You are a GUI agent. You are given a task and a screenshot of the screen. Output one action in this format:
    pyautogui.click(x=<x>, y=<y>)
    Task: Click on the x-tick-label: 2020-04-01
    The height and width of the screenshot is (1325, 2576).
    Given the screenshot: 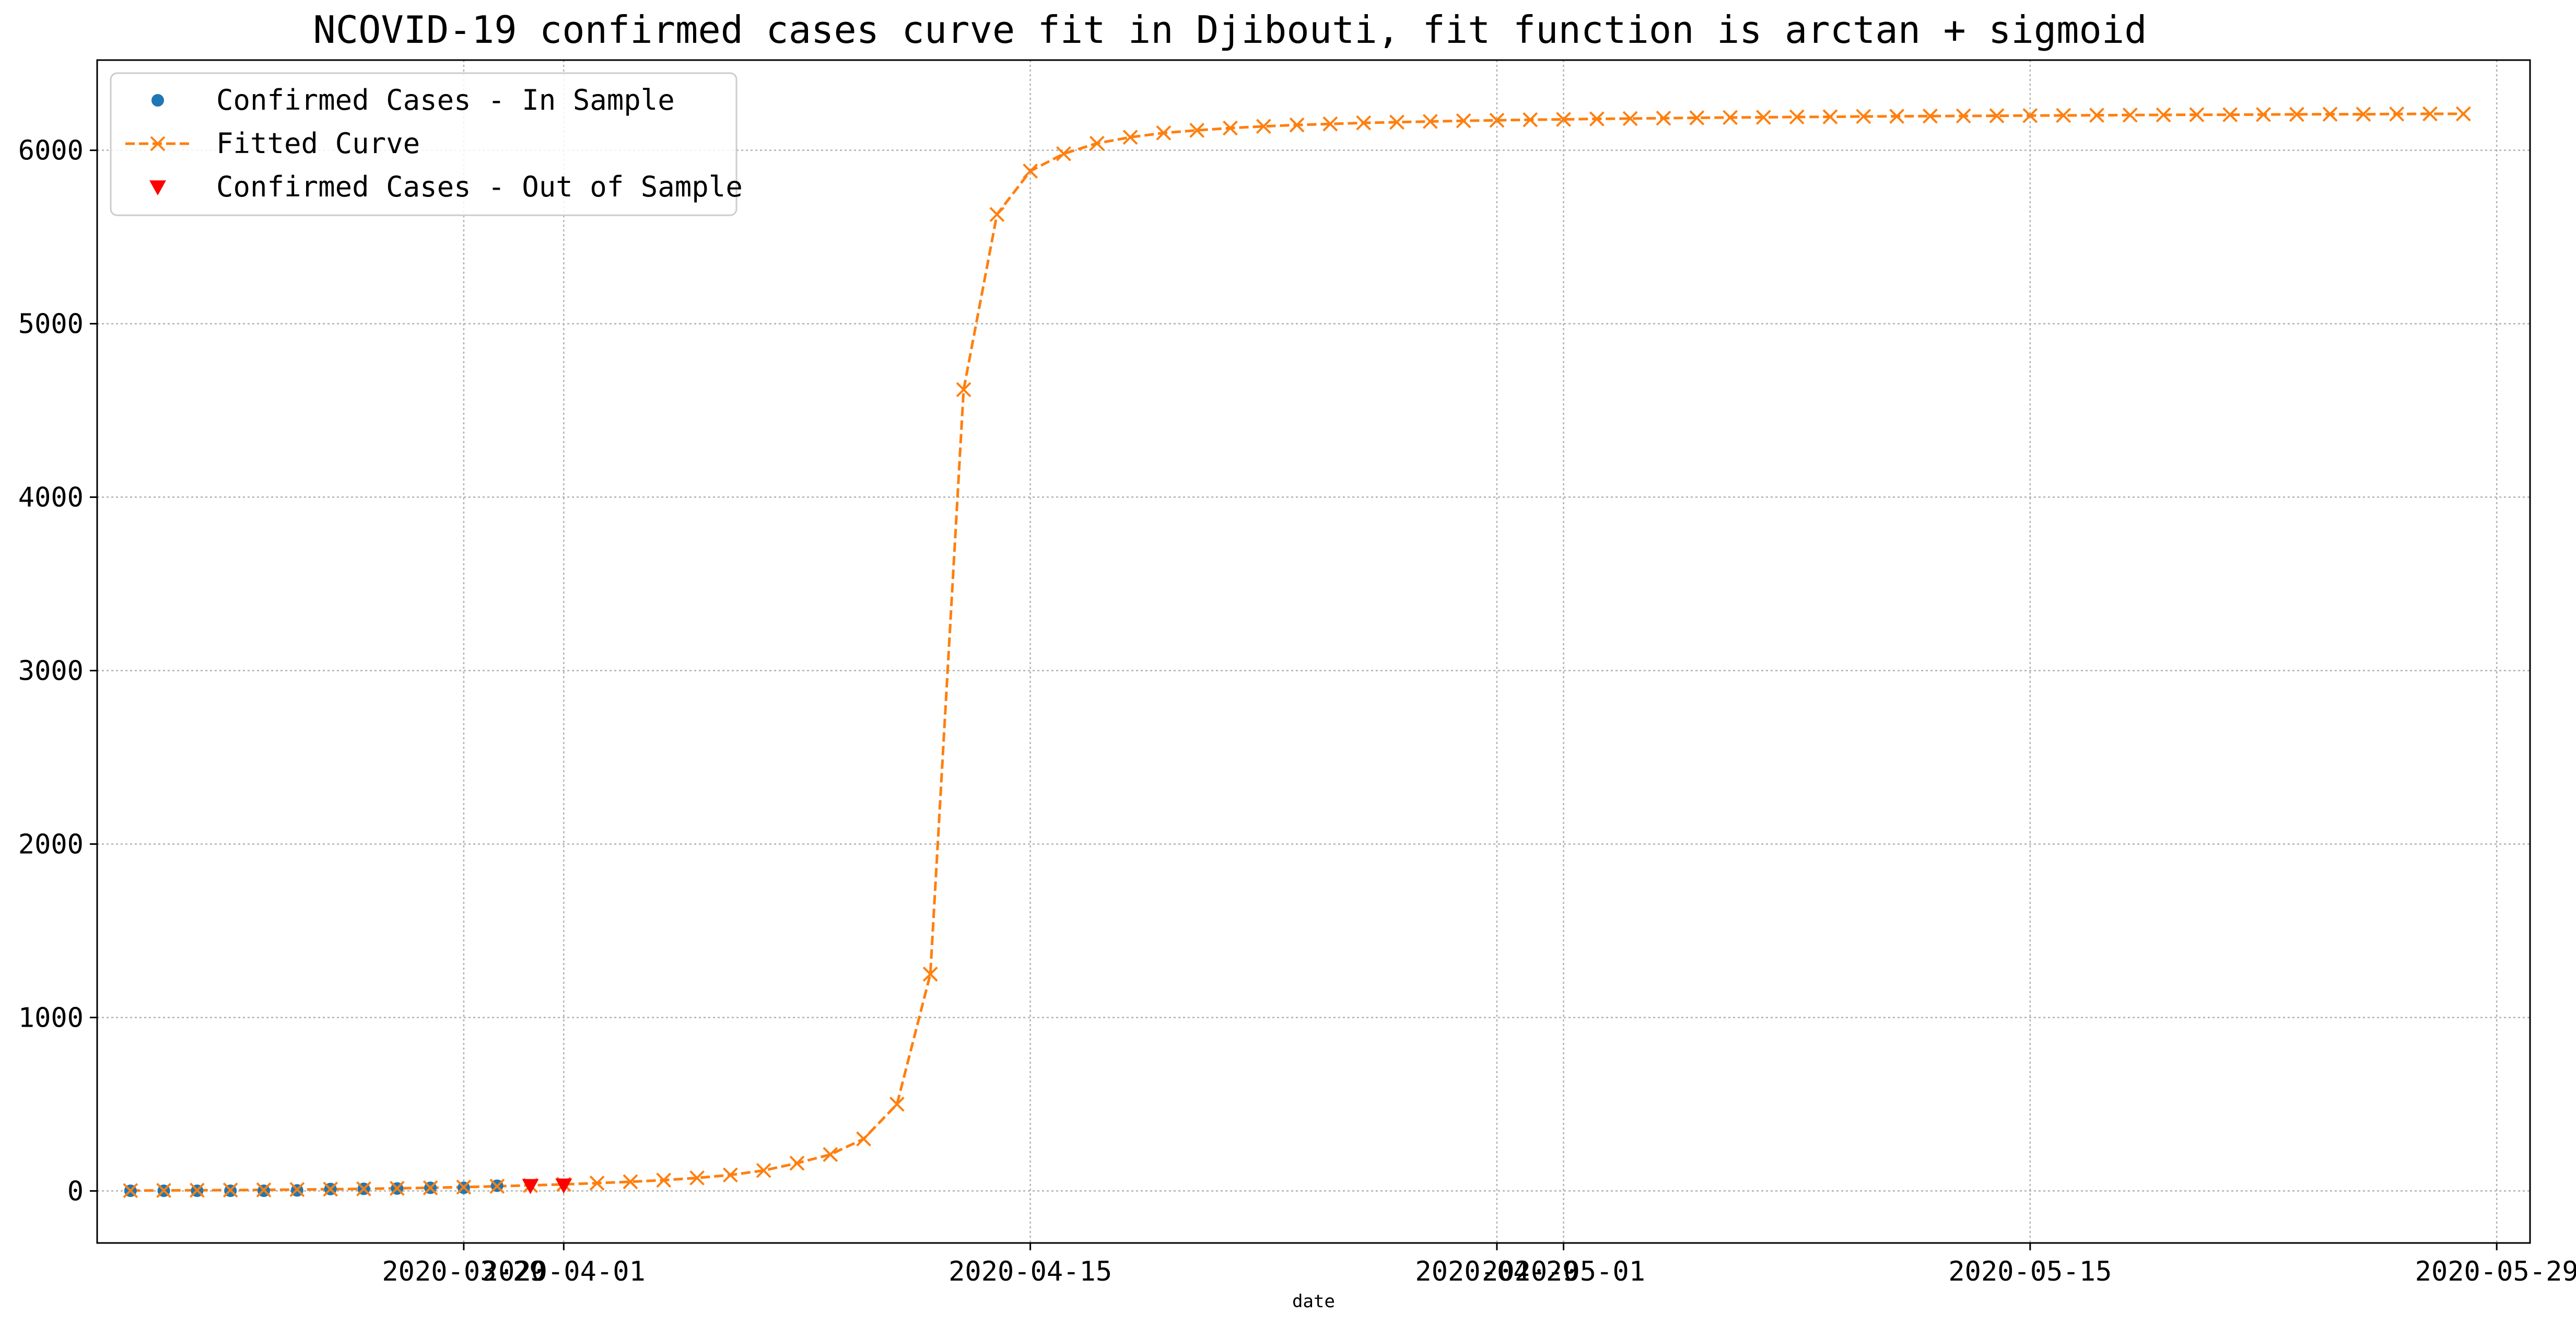 What is the action you would take?
    pyautogui.click(x=564, y=1271)
    